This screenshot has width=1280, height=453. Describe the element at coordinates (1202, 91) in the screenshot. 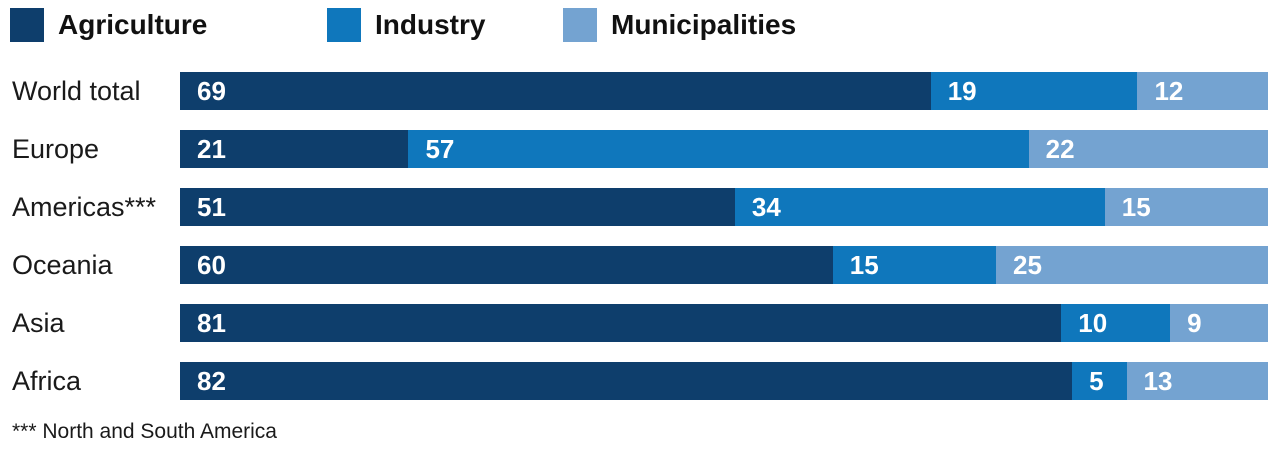

I see `bar-segment-municipalities: 12` at that location.